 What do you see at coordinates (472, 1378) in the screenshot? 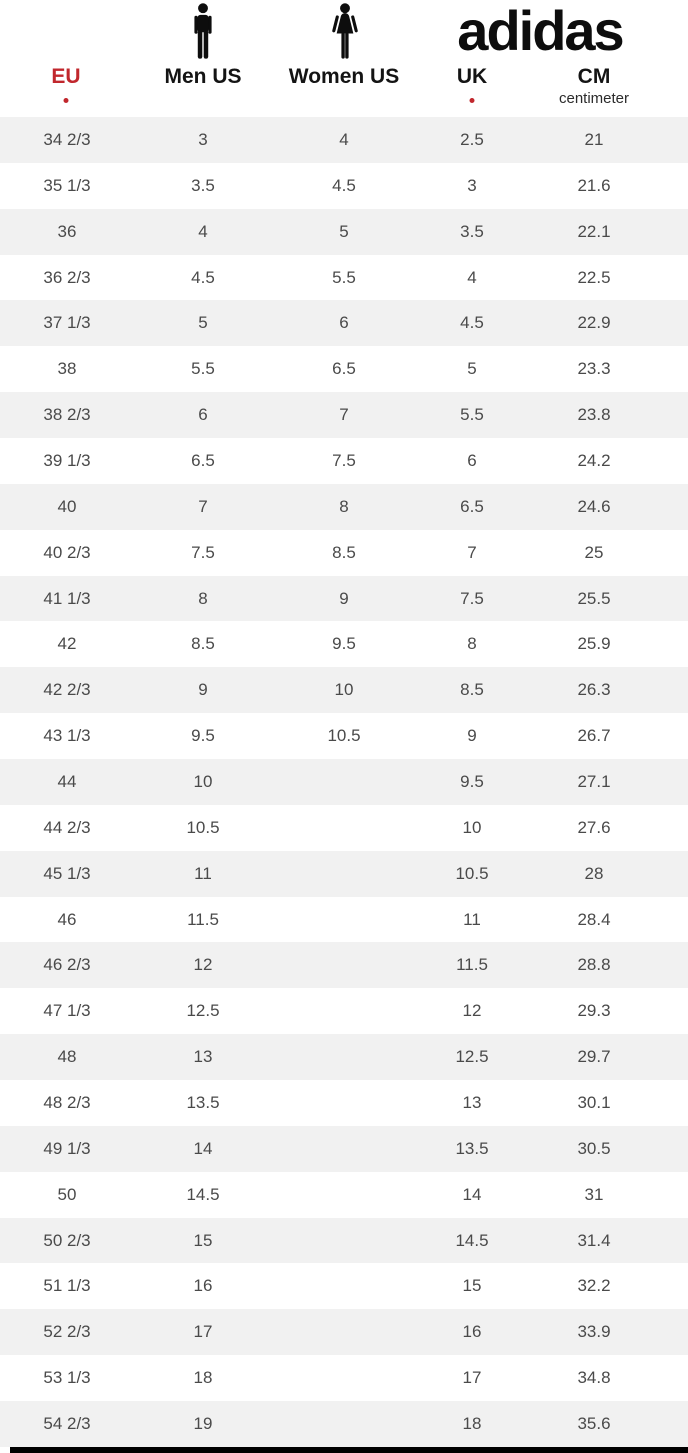
I see `table-cell-uk: 17` at bounding box center [472, 1378].